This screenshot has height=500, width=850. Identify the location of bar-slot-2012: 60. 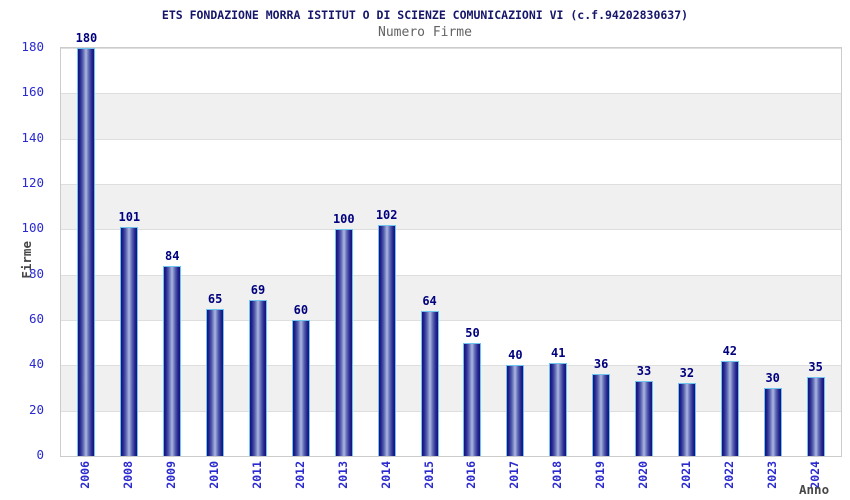
(300, 252).